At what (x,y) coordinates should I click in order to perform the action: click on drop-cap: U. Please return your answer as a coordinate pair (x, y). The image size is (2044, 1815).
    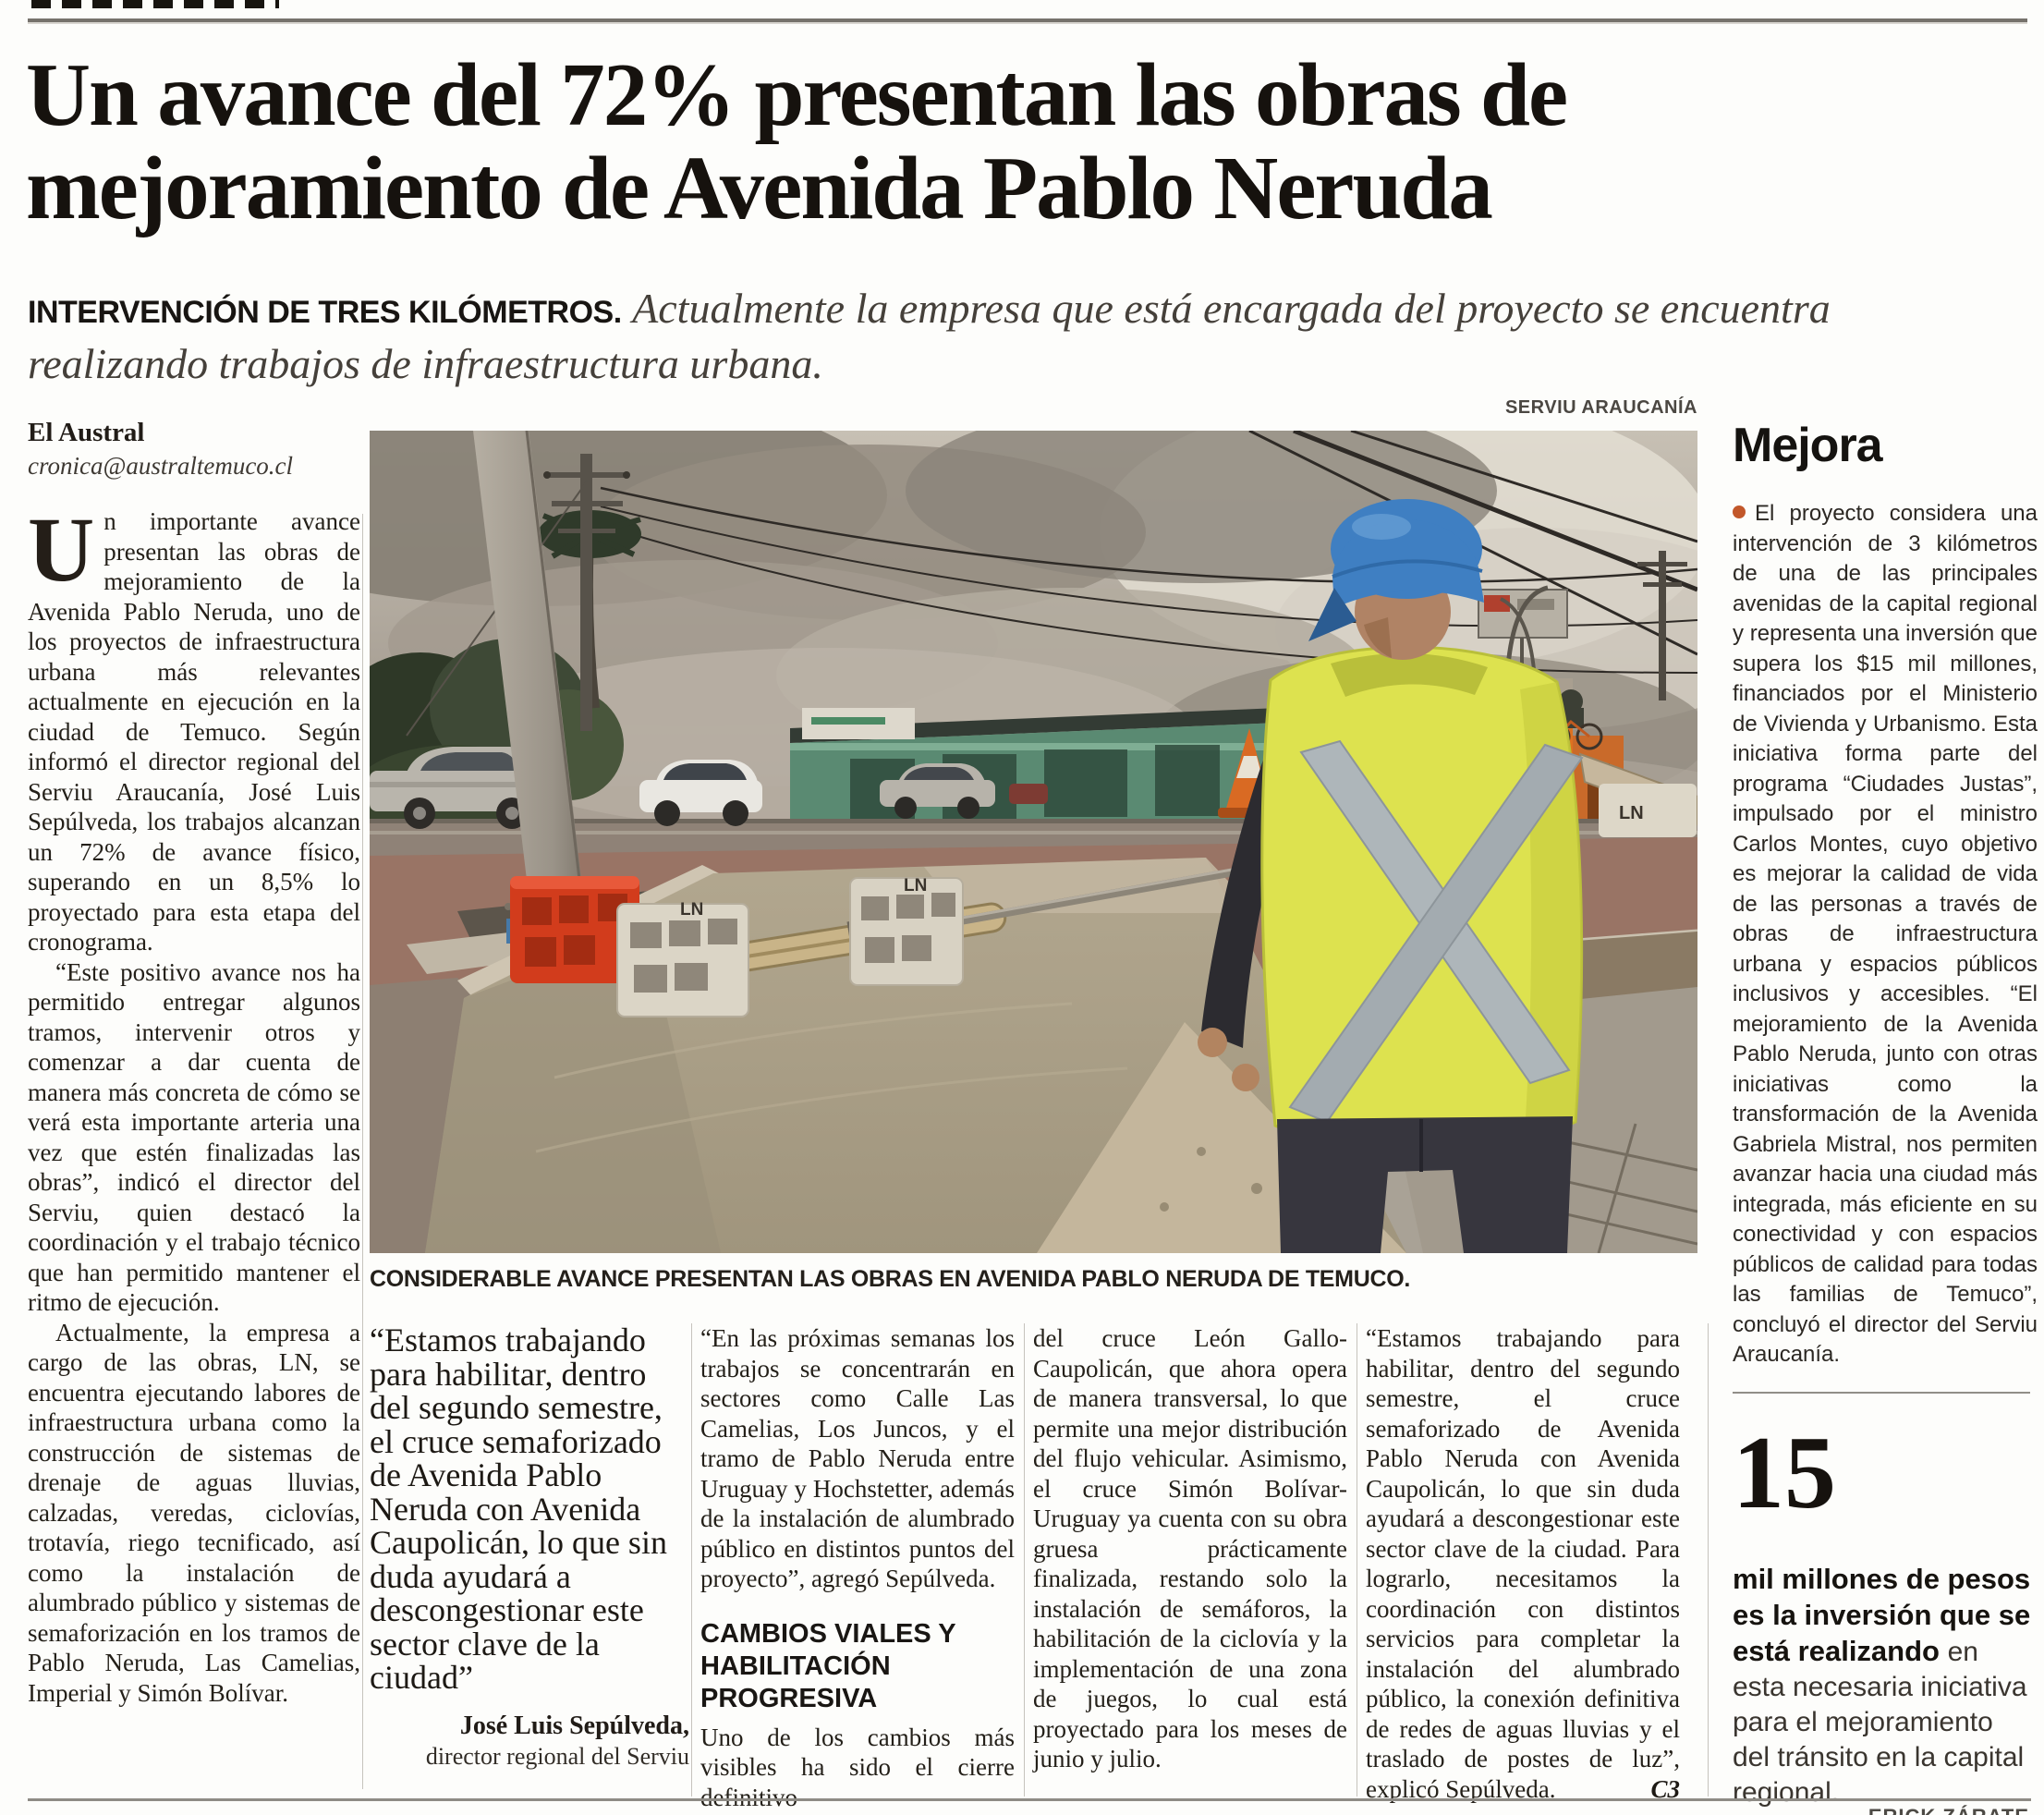
    Looking at the image, I should click on (62, 549).